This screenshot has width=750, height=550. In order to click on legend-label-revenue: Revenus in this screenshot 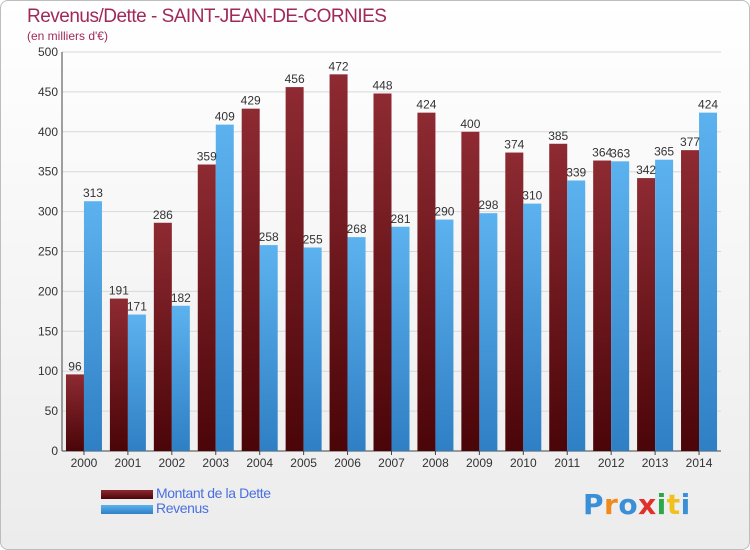, I will do `click(182, 508)`.